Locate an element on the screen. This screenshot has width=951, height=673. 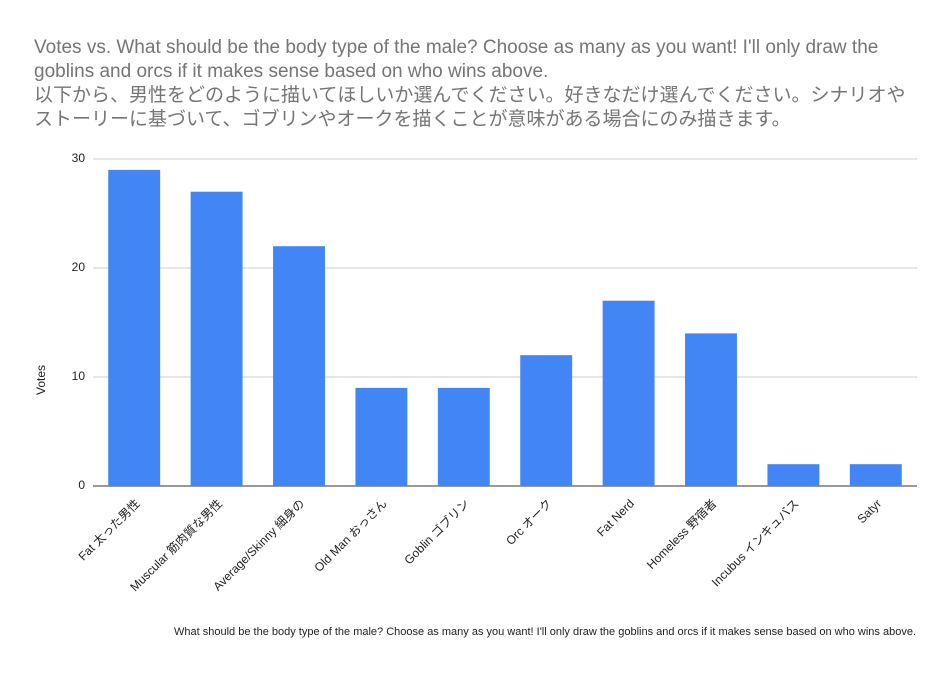
y-tick-label: 20 is located at coordinates (79, 267).